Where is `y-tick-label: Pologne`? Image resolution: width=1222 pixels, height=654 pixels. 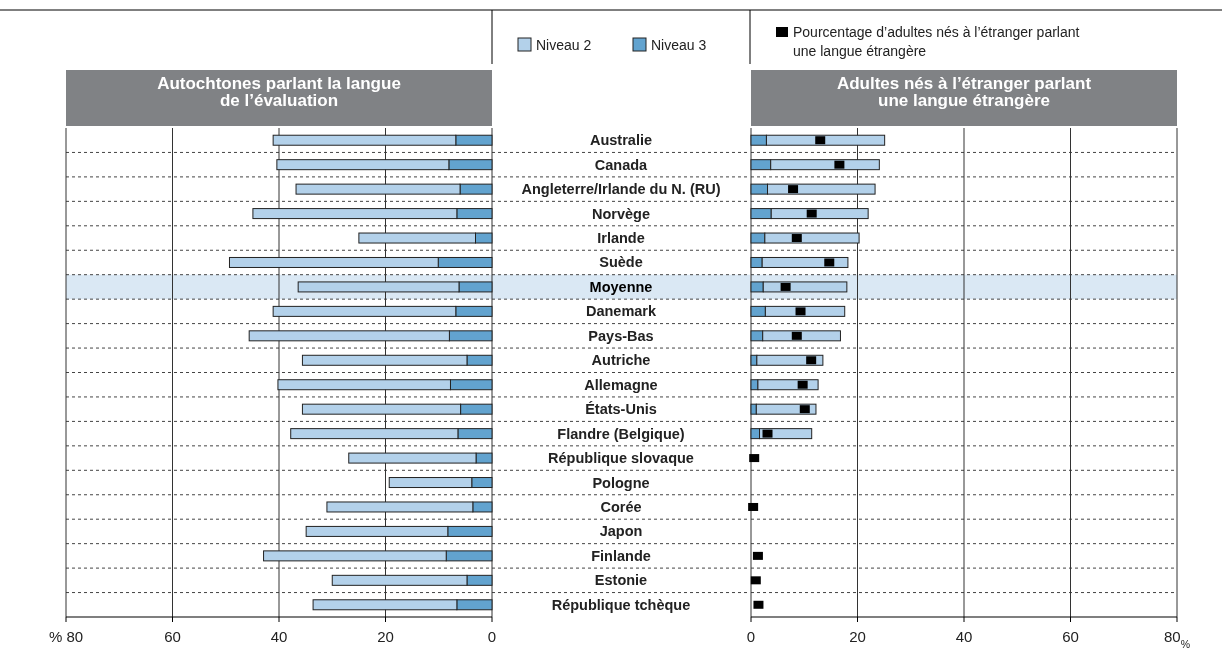 y-tick-label: Pologne is located at coordinates (621, 482).